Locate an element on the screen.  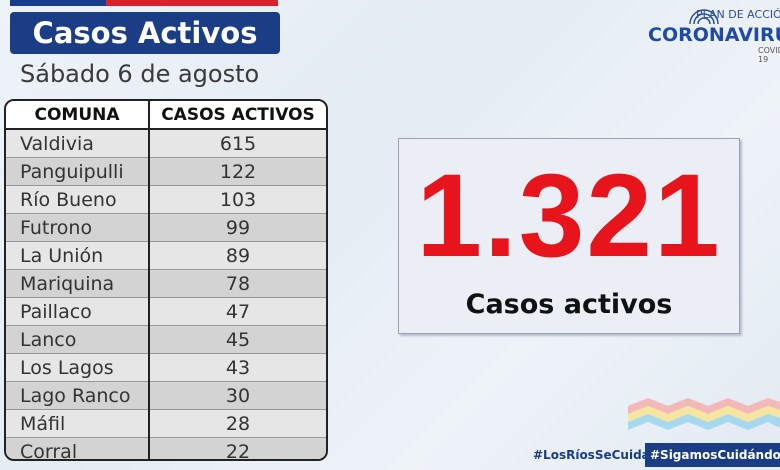
table-row: Río Bueno 103 is located at coordinates (166, 199).